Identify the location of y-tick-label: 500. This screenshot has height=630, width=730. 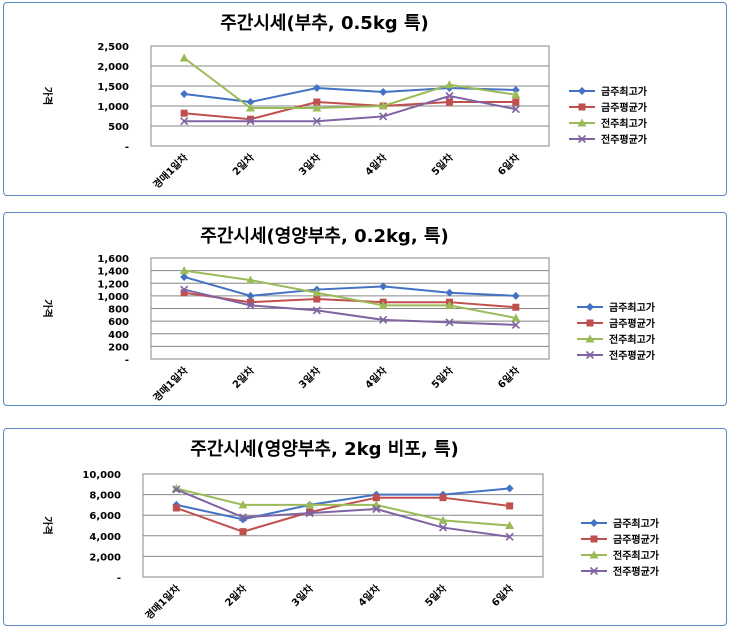
(118, 127).